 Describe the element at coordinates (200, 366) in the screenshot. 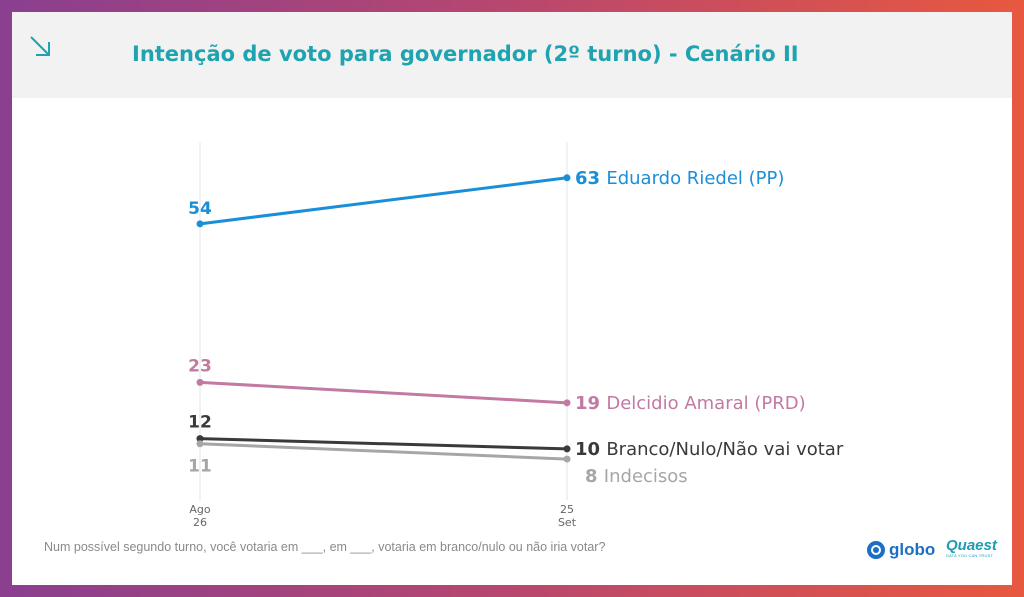

I see `start-value-label-1: 23` at that location.